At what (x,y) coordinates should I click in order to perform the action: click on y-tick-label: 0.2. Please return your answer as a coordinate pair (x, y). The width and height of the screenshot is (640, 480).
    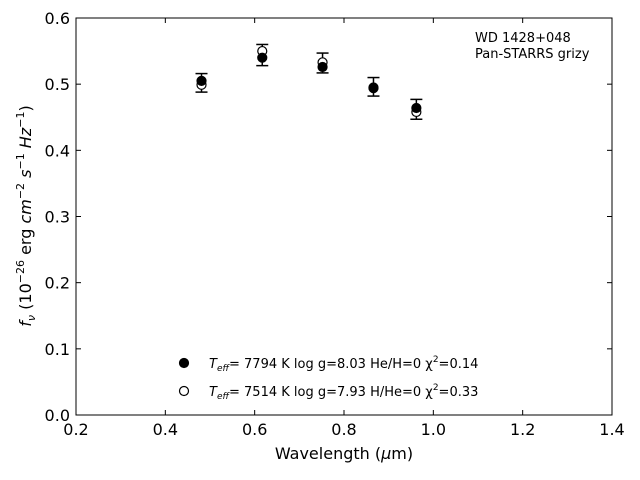
    Looking at the image, I should click on (57, 283).